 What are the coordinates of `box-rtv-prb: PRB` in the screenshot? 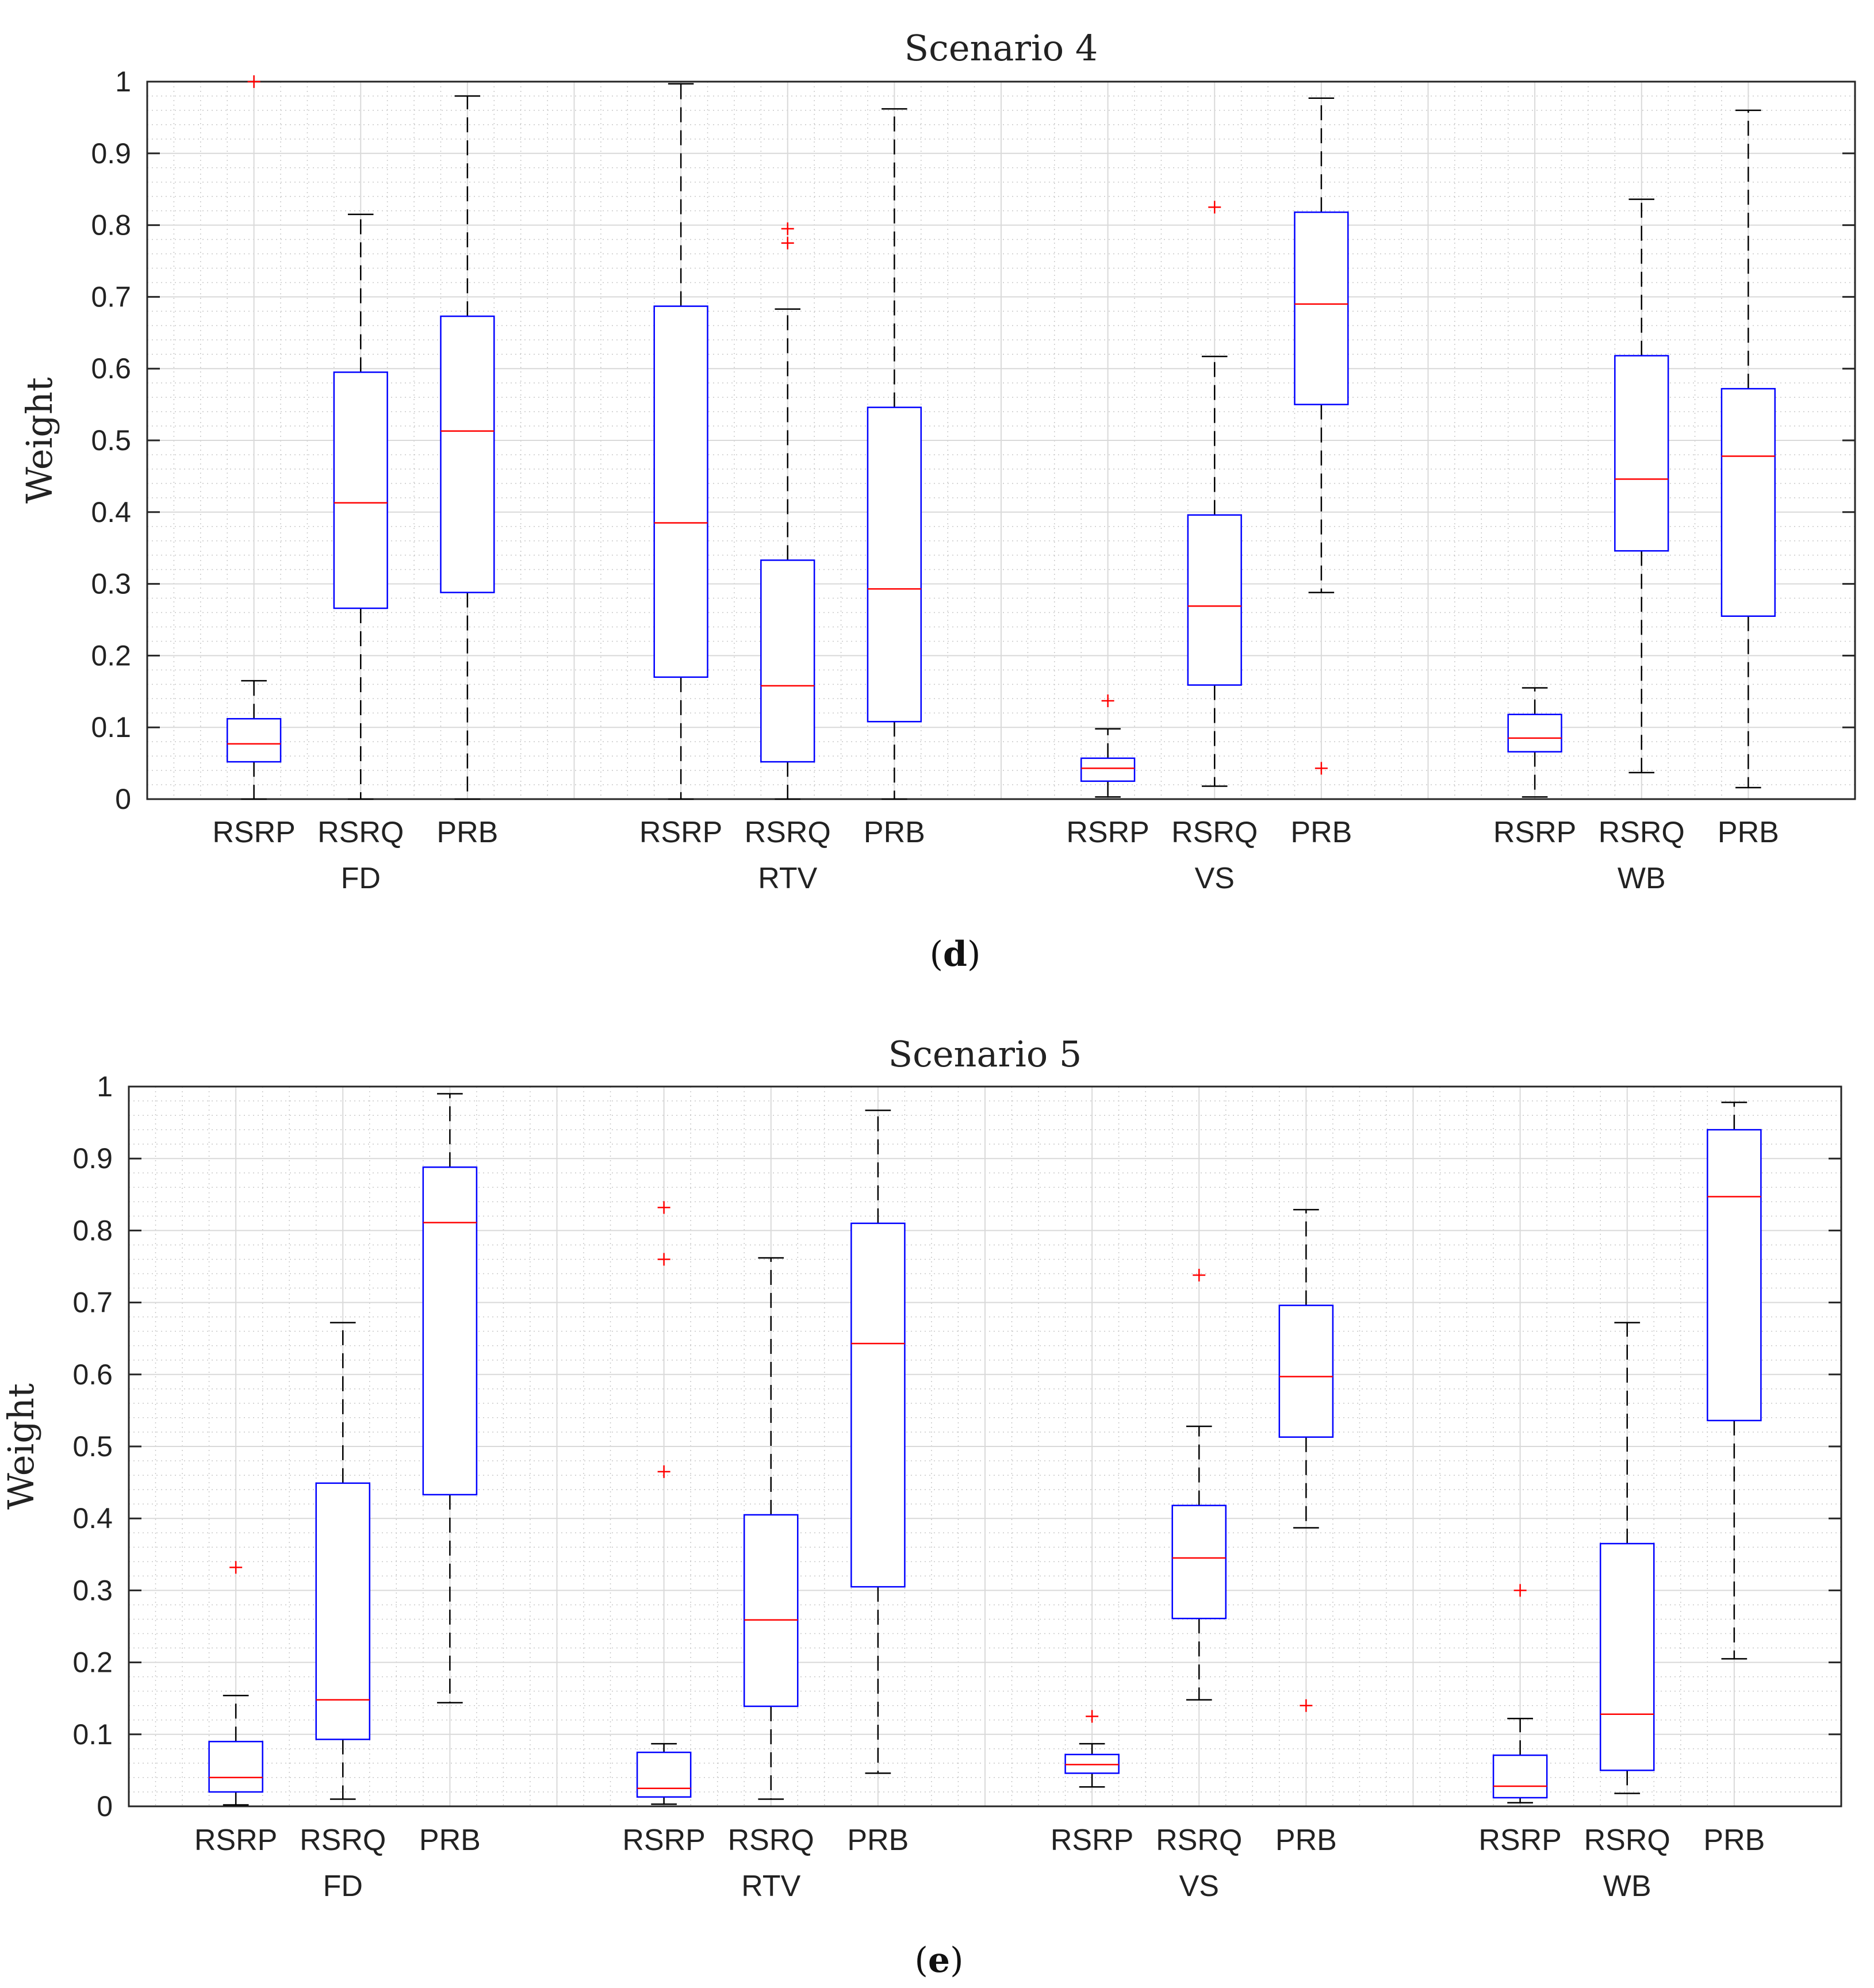 It's located at (894, 478).